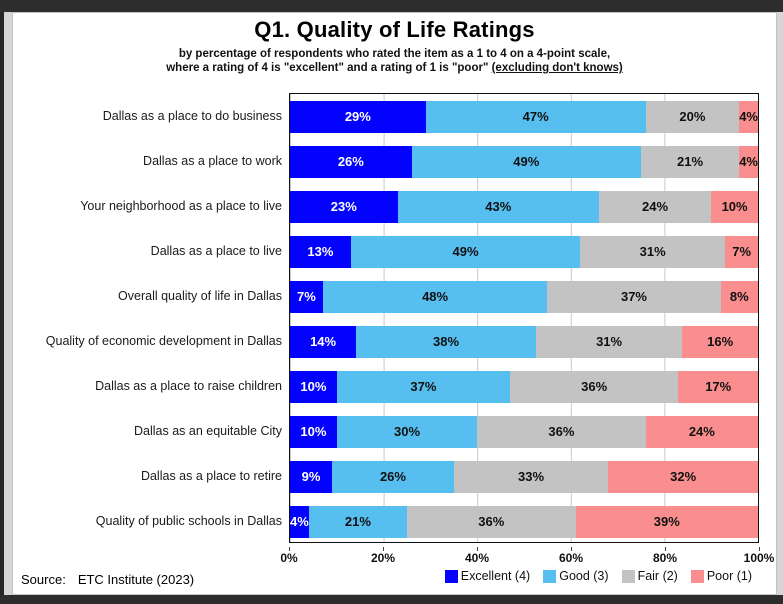 This screenshot has width=783, height=604. Describe the element at coordinates (216, 250) in the screenshot. I see `category-label: Dallas as a place to live` at that location.